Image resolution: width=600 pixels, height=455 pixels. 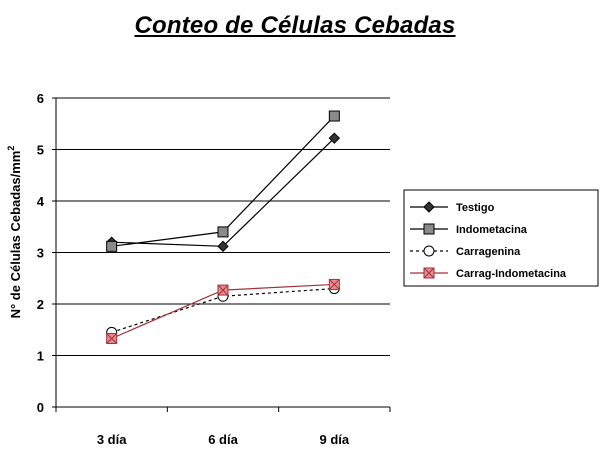 I want to click on legend-item: Indometacina, so click(x=469, y=229).